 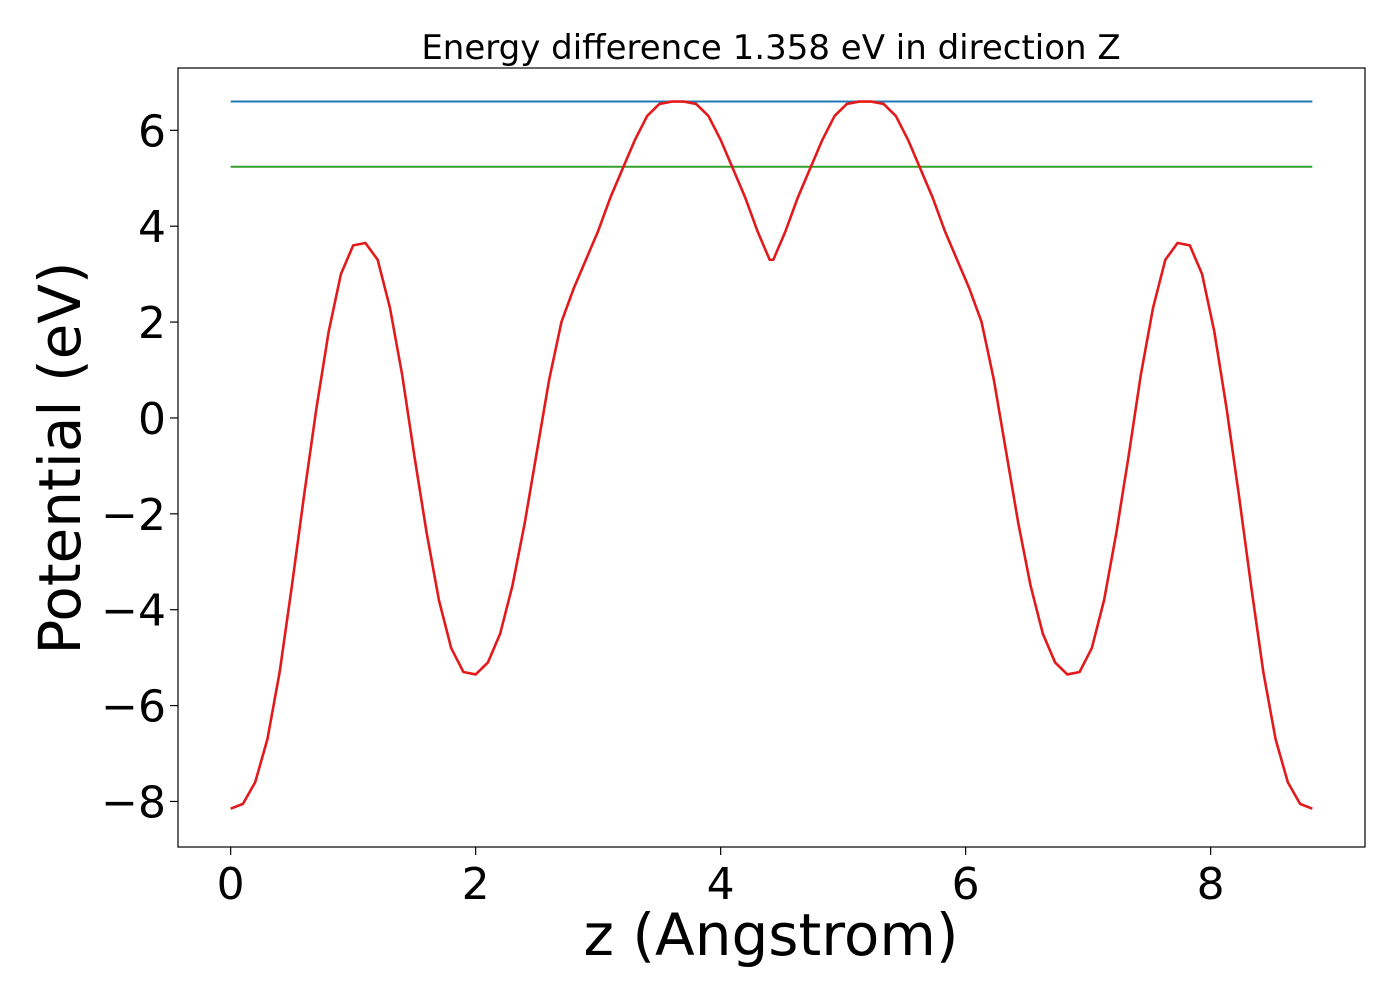 What do you see at coordinates (476, 884) in the screenshot?
I see `x-tick-label: 2` at bounding box center [476, 884].